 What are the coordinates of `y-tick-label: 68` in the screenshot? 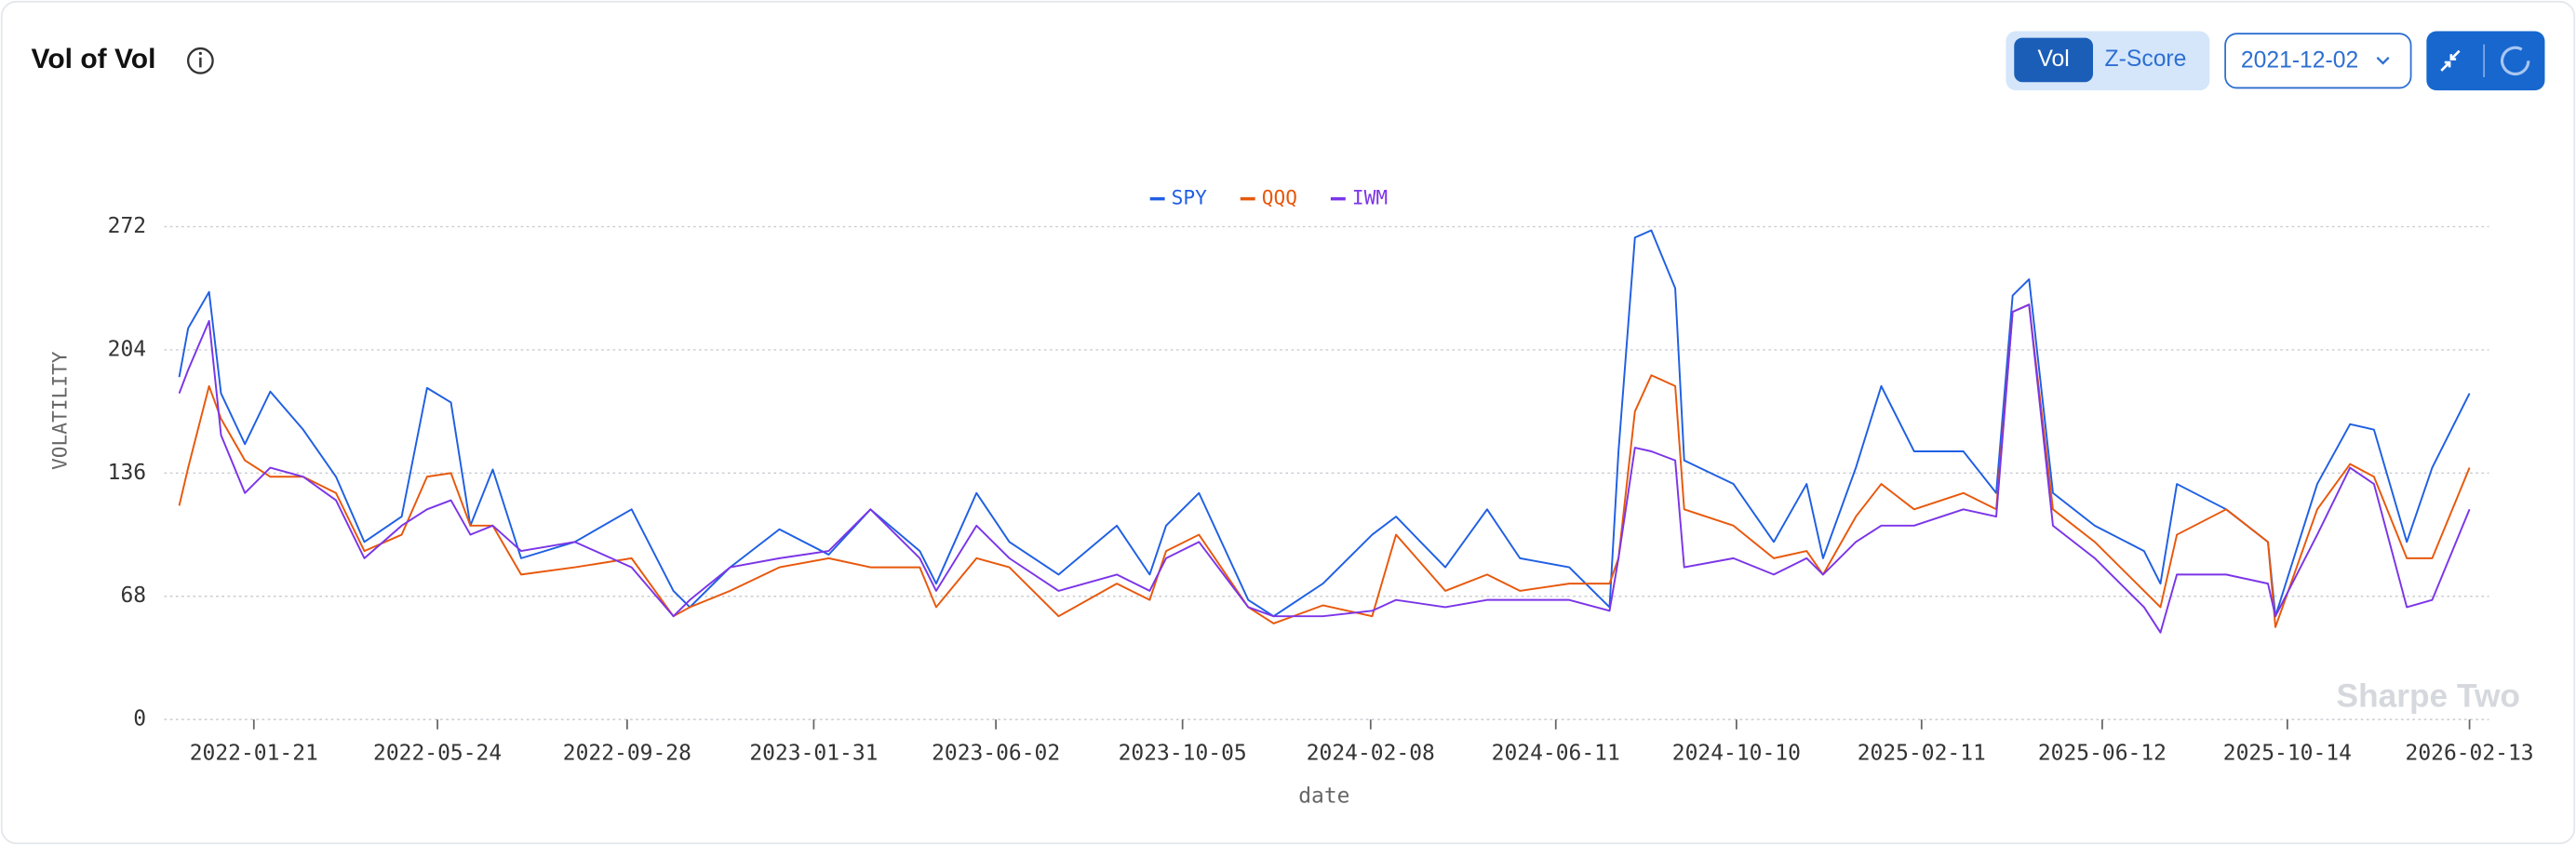 It's located at (133, 595).